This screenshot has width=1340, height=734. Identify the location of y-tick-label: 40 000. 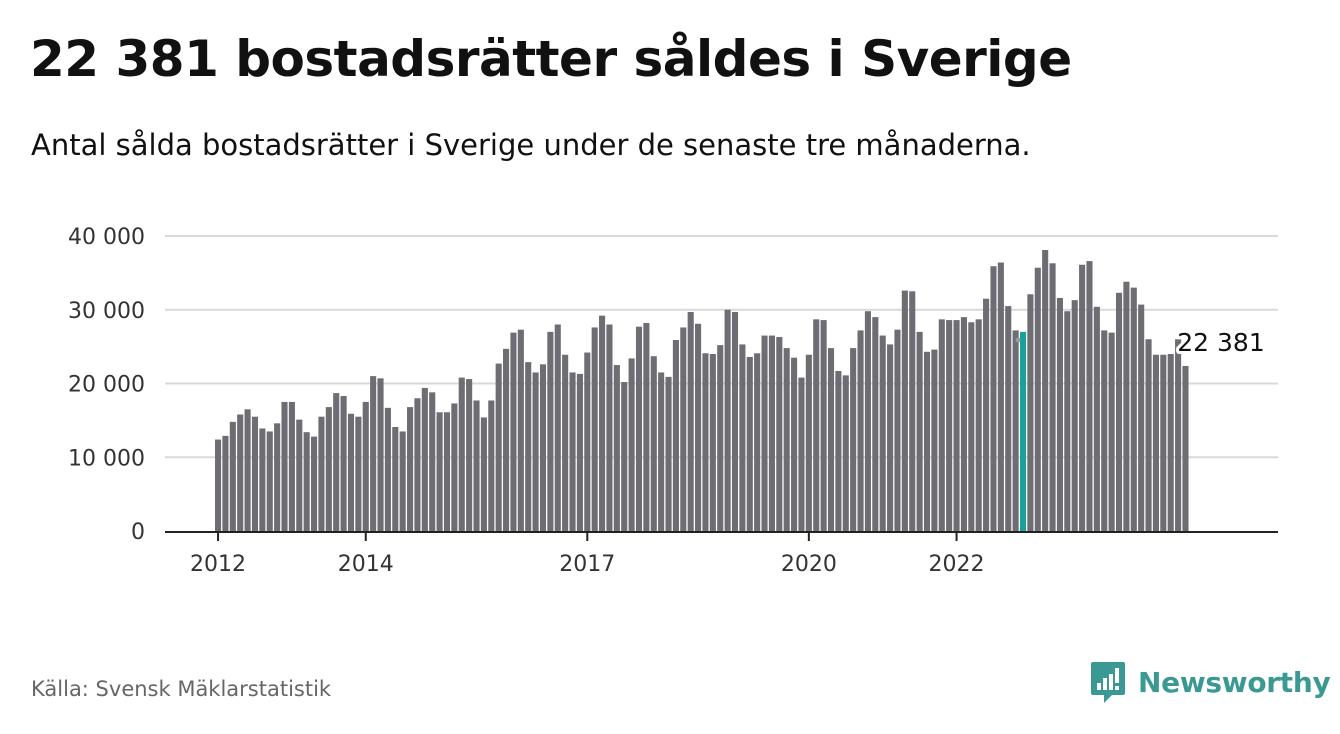
(106, 237).